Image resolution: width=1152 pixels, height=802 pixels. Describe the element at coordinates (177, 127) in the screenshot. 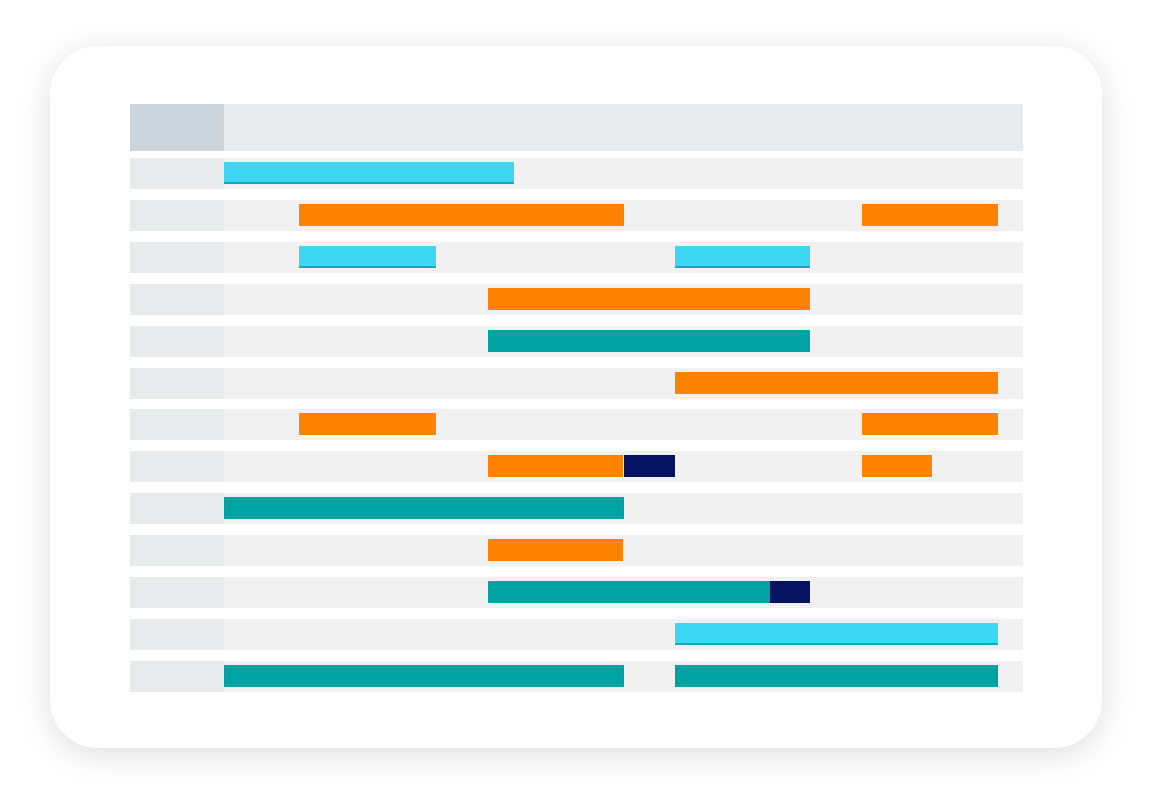

I see `header-label-cell` at that location.